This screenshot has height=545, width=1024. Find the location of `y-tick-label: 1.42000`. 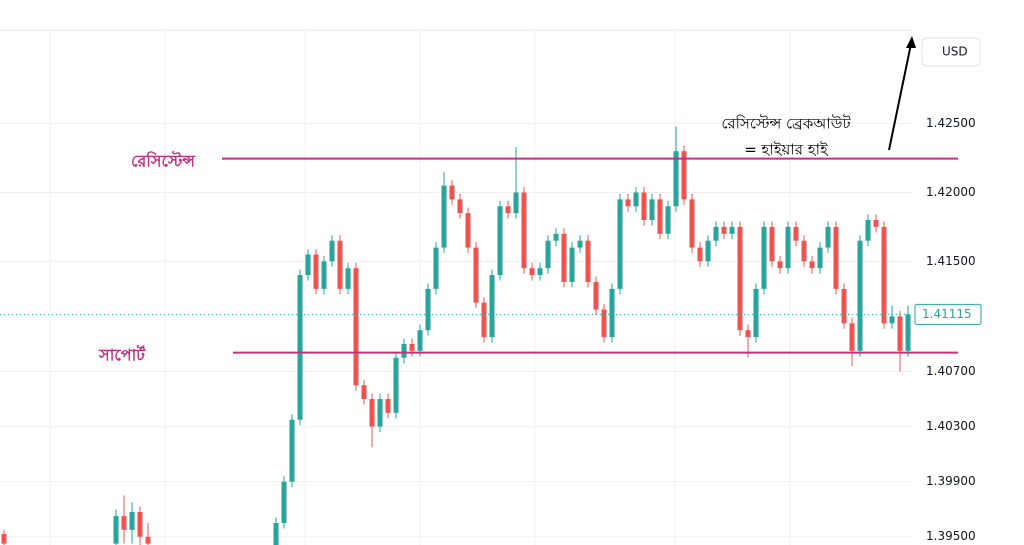

y-tick-label: 1.42000 is located at coordinates (951, 192).